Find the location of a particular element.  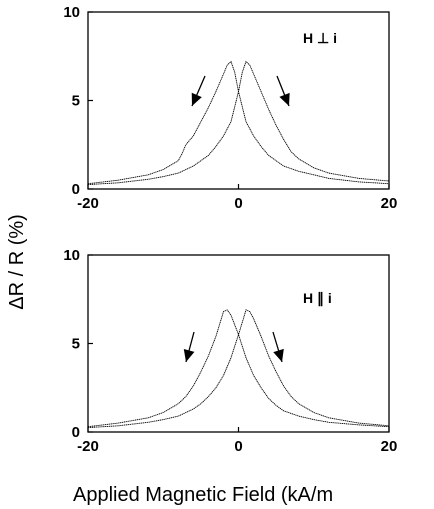

y-axis-label: ΔR / R (%) is located at coordinates (17, 262).